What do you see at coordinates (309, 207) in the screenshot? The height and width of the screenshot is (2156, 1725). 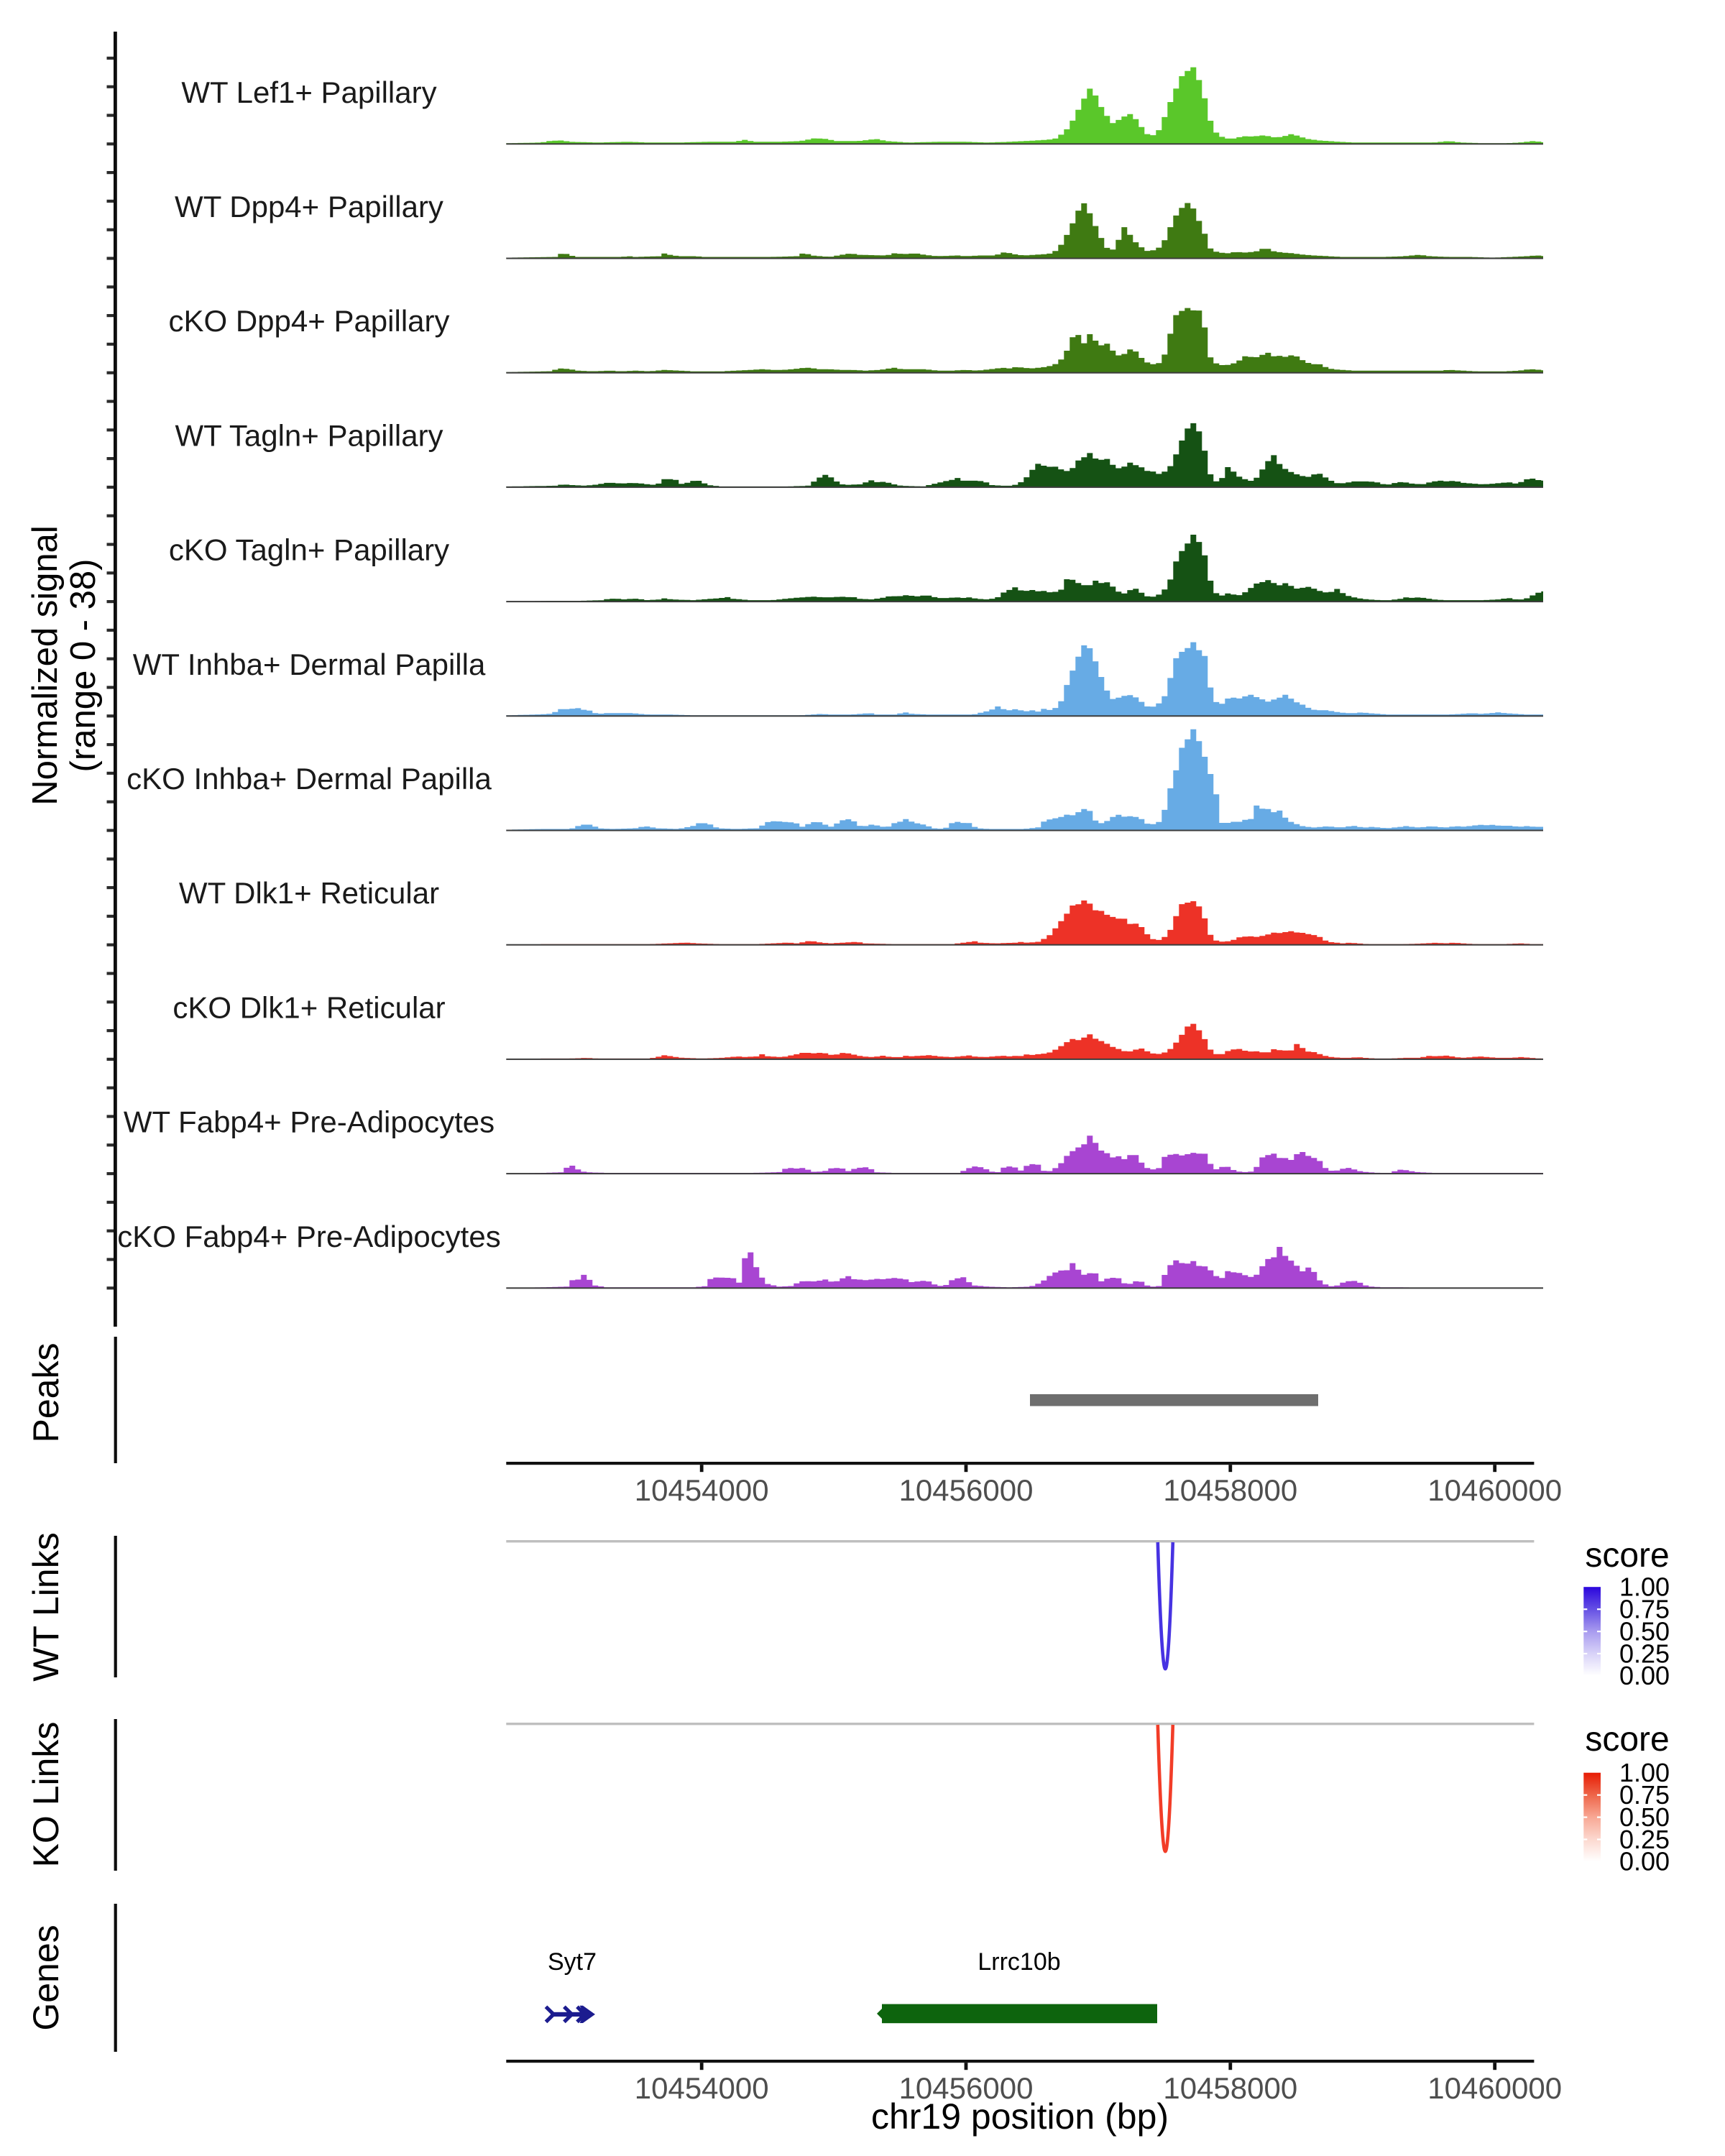 I see `svg-text: WT Dpp4+ Papillary` at bounding box center [309, 207].